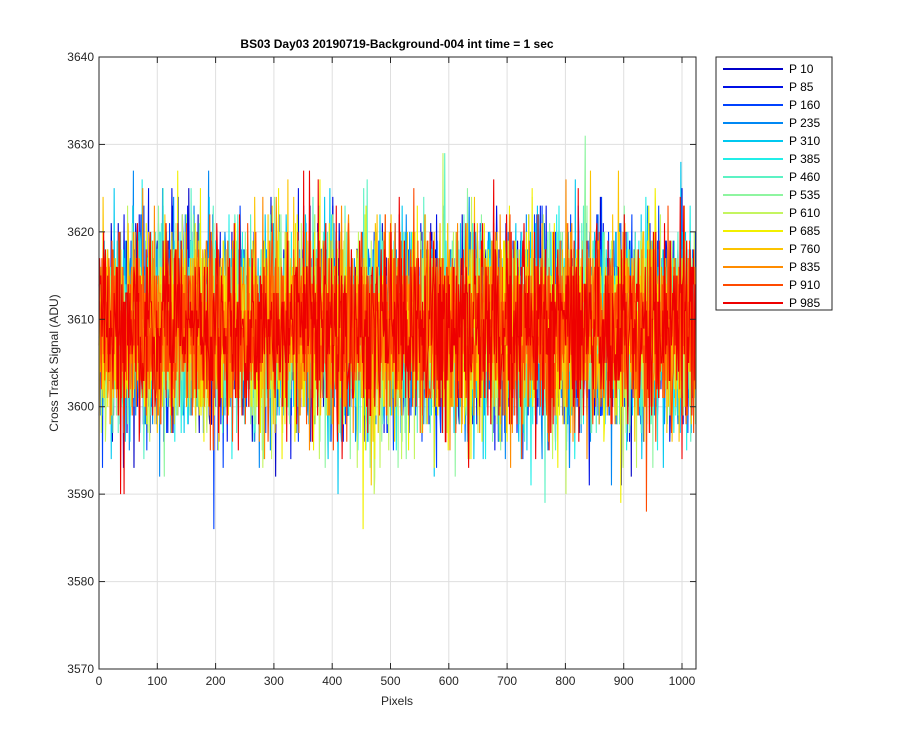 This screenshot has width=900, height=750. What do you see at coordinates (804, 177) in the screenshot?
I see `legend-entry-label: P 460` at bounding box center [804, 177].